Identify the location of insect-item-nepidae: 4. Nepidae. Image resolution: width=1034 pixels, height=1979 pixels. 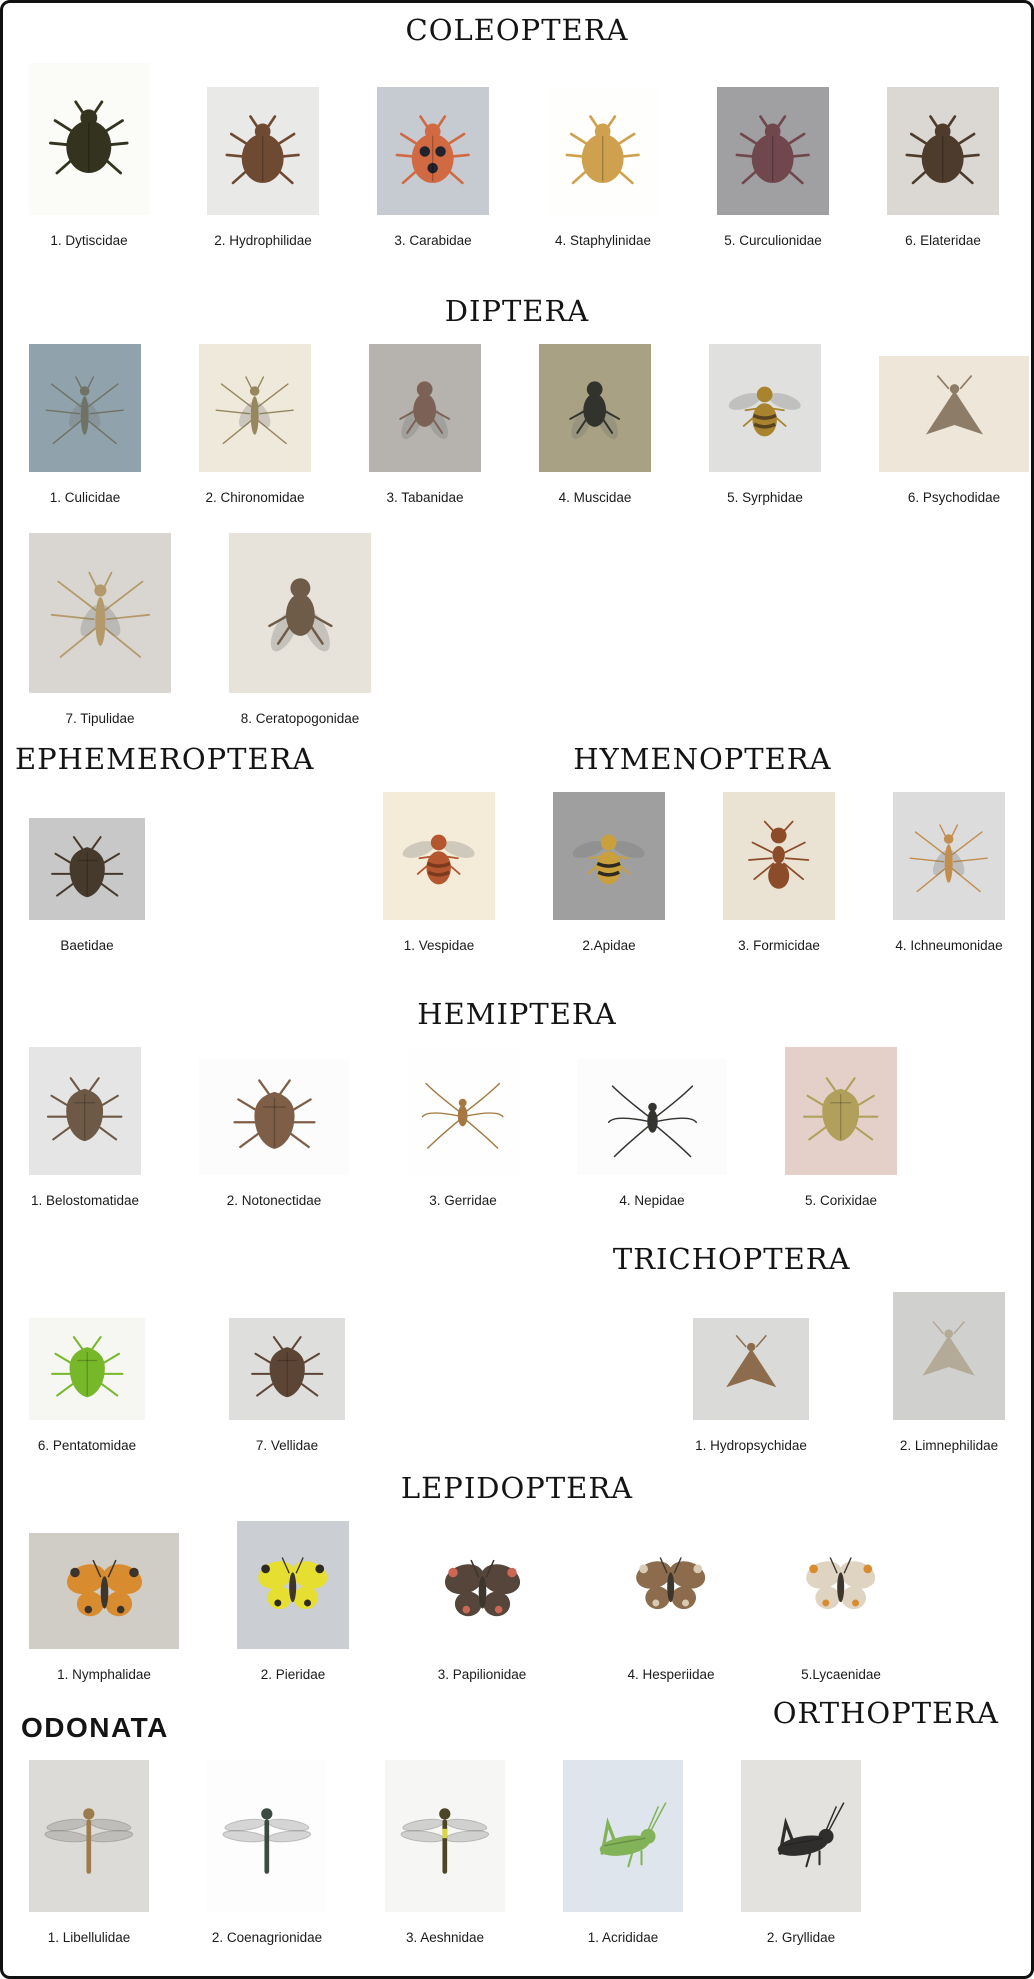
(652, 1133).